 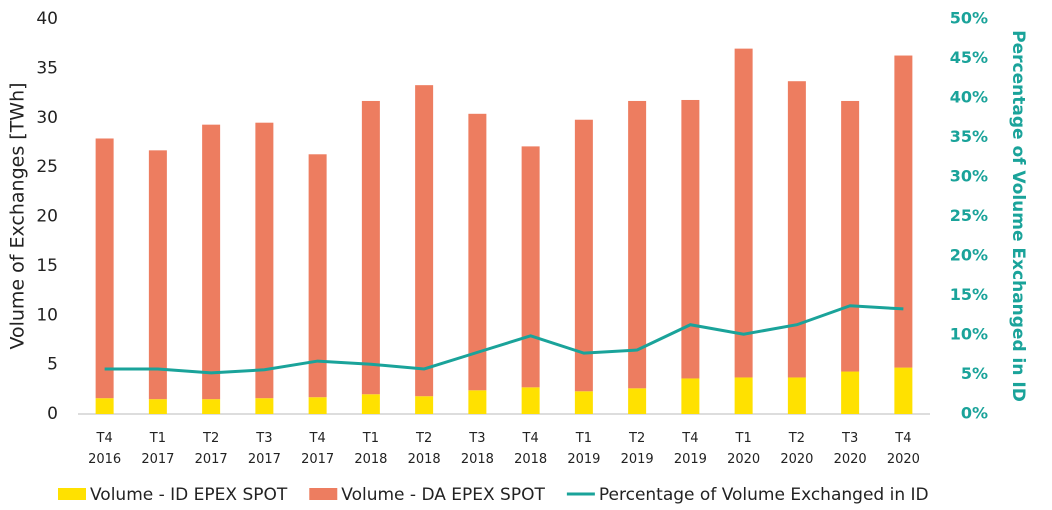 I want to click on y-tick-label: 40, so click(x=47, y=19).